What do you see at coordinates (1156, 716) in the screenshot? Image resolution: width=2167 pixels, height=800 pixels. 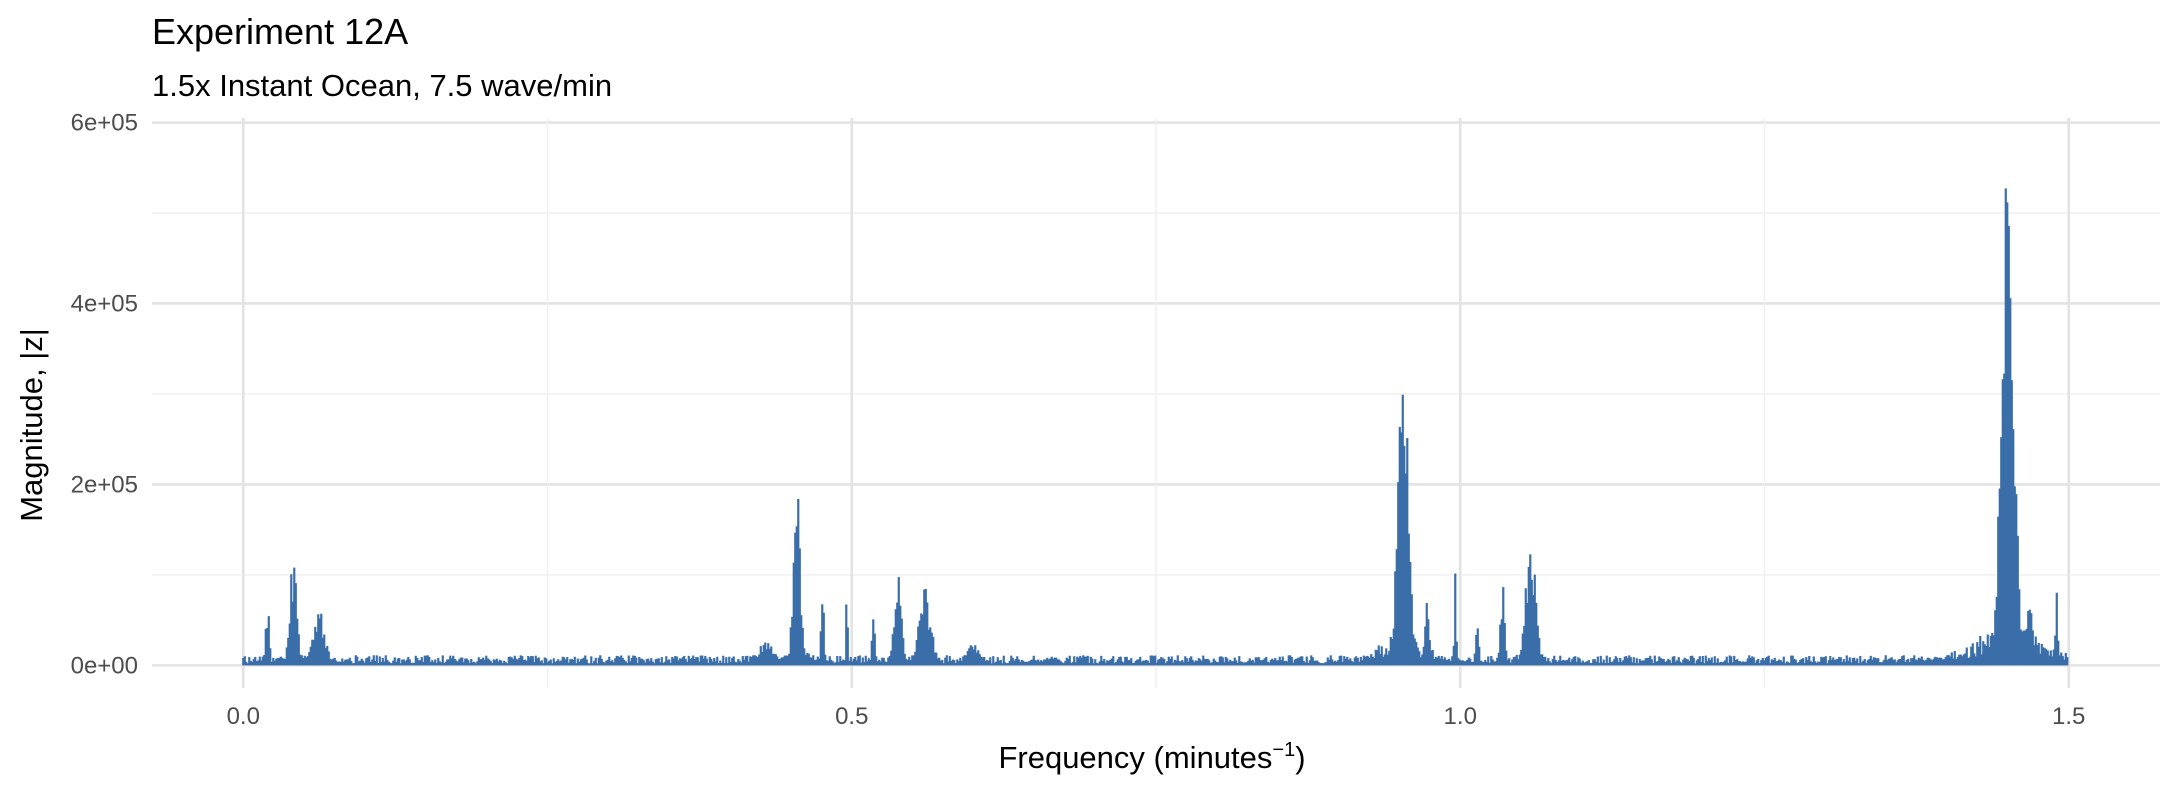 I see `x-axis-ticks: 0.0 0.5 1.0 1.5` at bounding box center [1156, 716].